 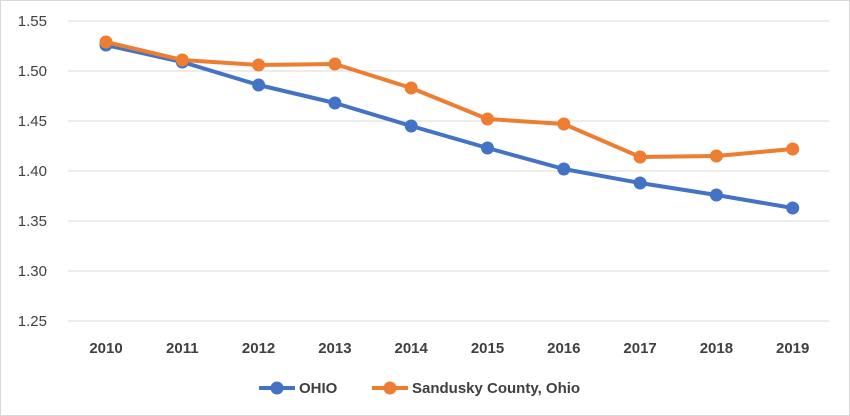 I want to click on y-tick-label: 1.30, so click(x=32, y=271).